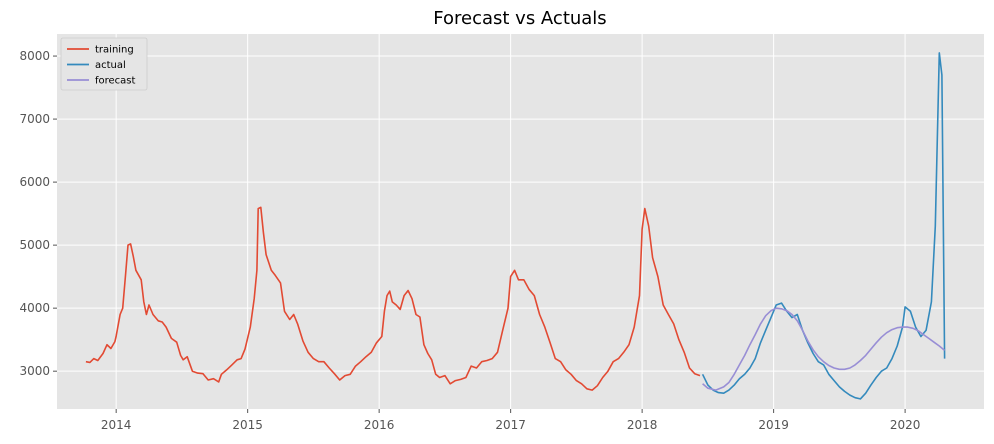 The width and height of the screenshot is (994, 444). I want to click on forecast-series-line, so click(824, 349).